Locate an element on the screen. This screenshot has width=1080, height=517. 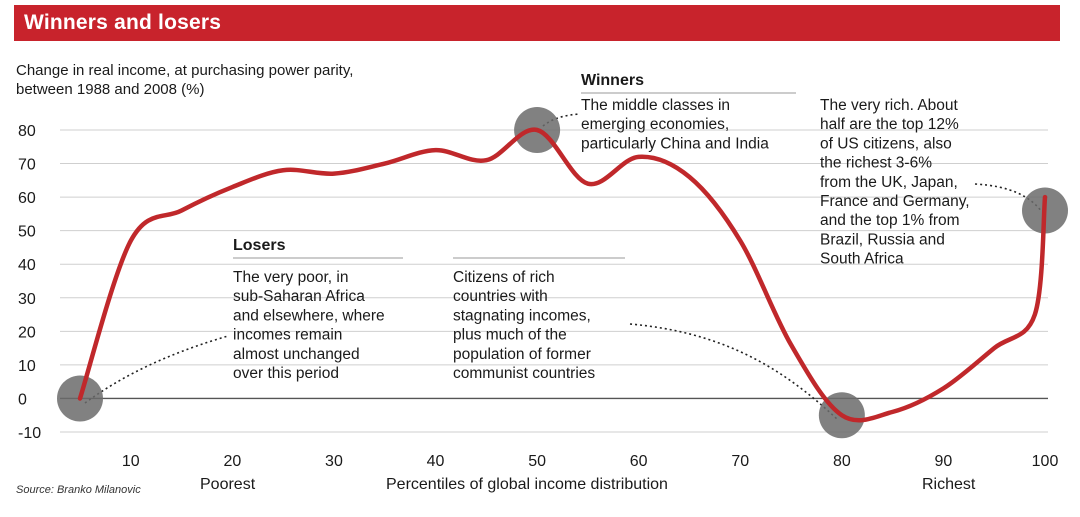
y-tick-label: 60 is located at coordinates (27, 198).